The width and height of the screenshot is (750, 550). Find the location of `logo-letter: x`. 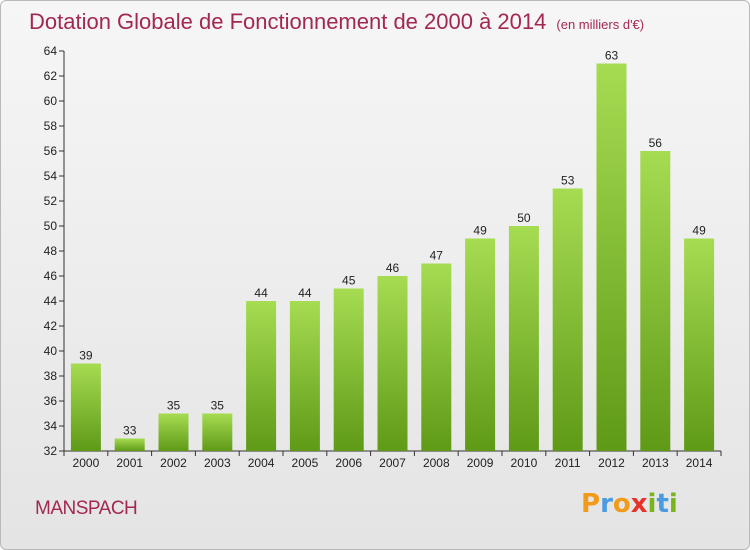

logo-letter: x is located at coordinates (639, 504).